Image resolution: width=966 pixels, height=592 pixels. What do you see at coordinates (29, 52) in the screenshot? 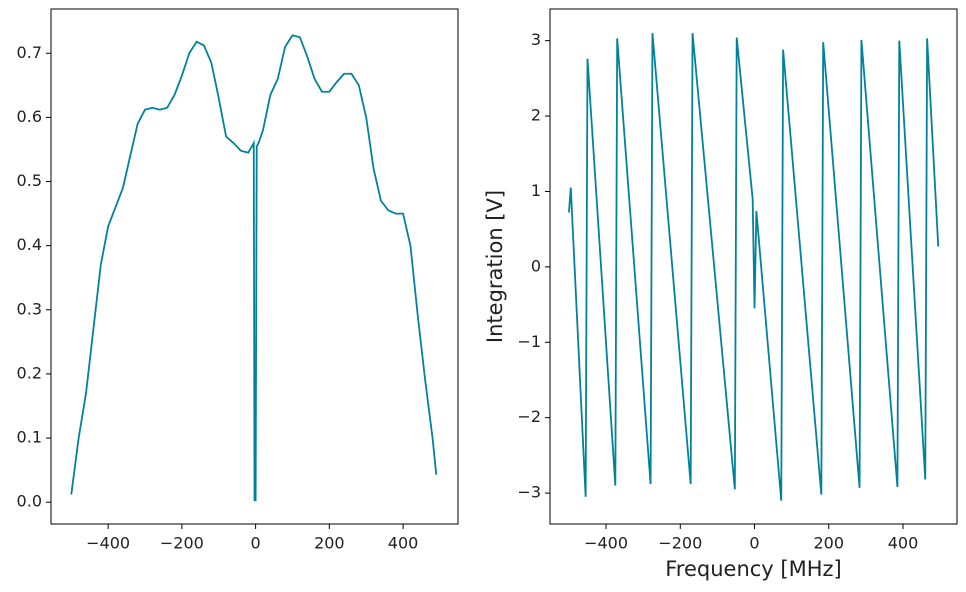
I see `y-tick-label: 0.7` at bounding box center [29, 52].